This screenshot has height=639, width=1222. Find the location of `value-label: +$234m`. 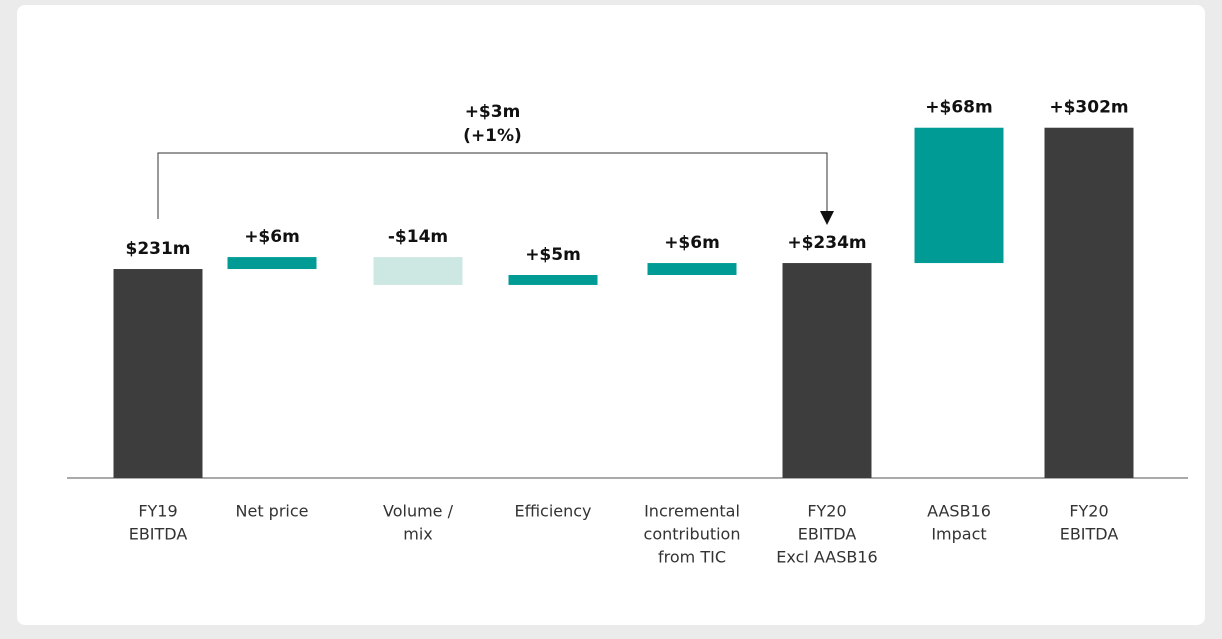

value-label: +$234m is located at coordinates (826, 243).